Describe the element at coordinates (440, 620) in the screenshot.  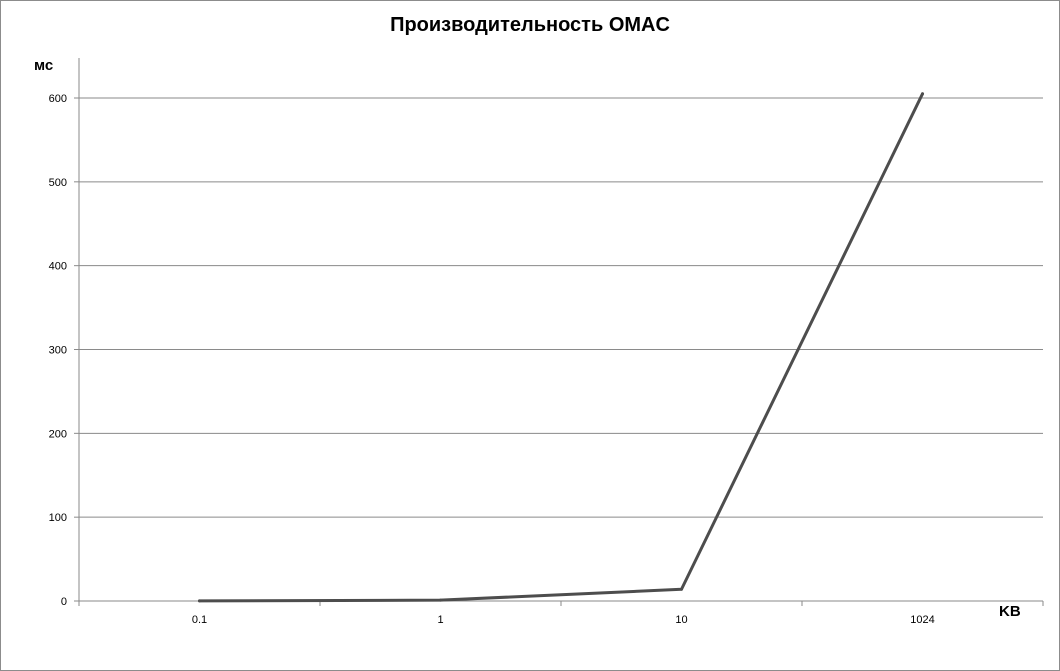
I see `x-tick-label-1: 1` at that location.